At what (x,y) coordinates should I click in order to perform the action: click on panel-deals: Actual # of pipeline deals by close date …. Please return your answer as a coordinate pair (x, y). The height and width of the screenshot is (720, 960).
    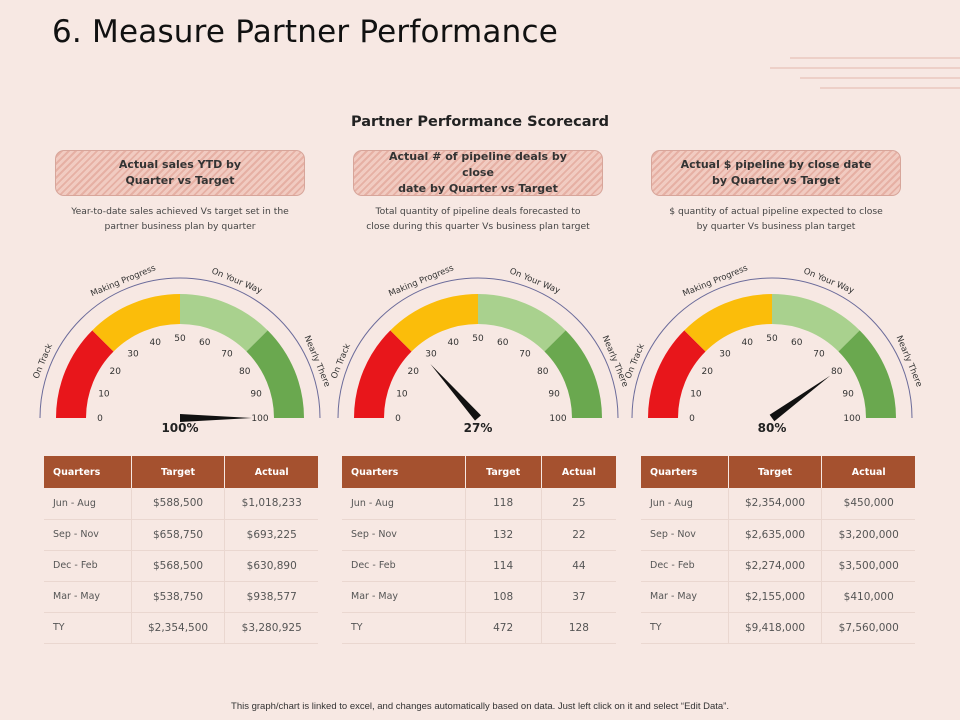
    Looking at the image, I should click on (478, 192).